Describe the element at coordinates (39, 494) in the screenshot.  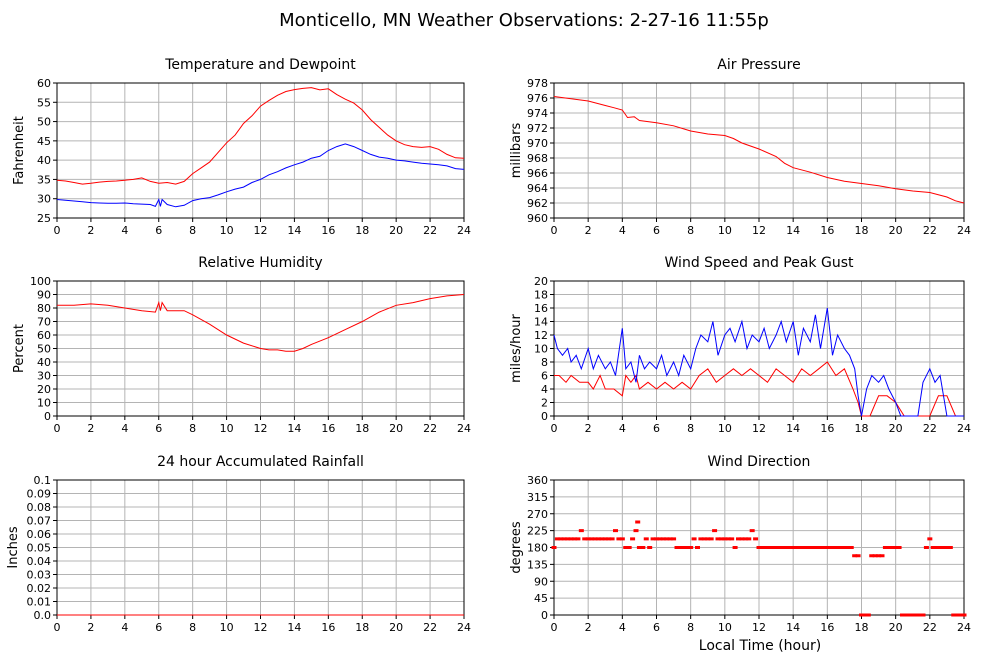
I see `rain-ytick-label: 0.09` at that location.